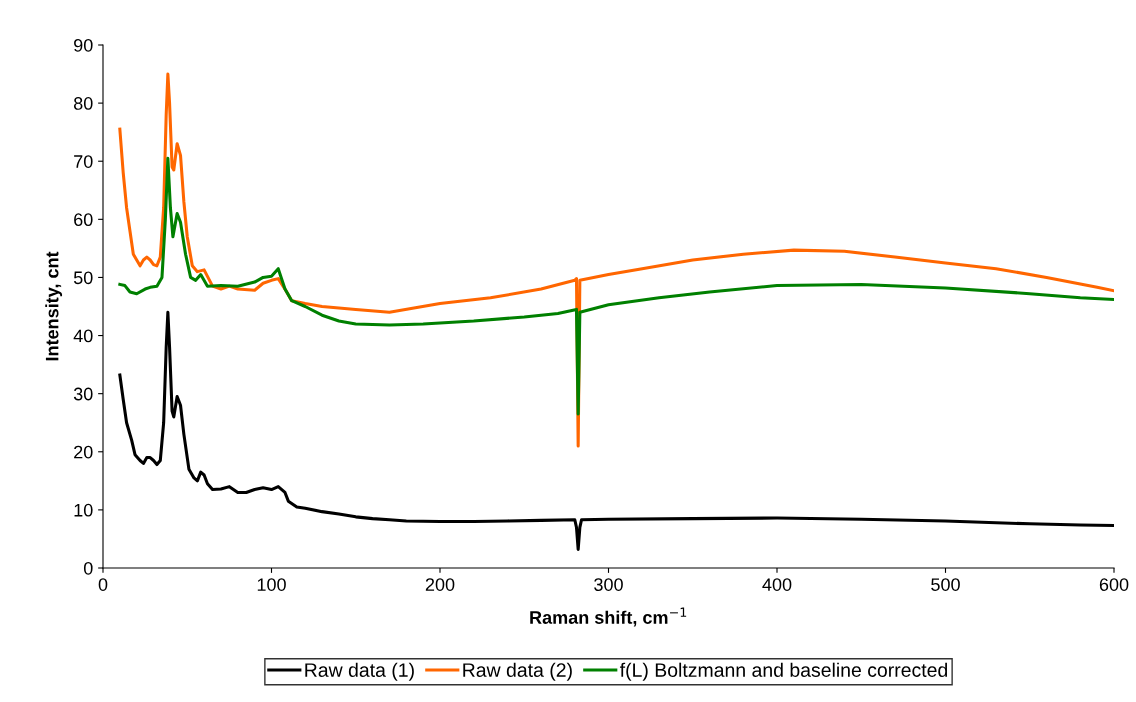 The height and width of the screenshot is (702, 1136). I want to click on y-tick-label: 40, so click(83, 336).